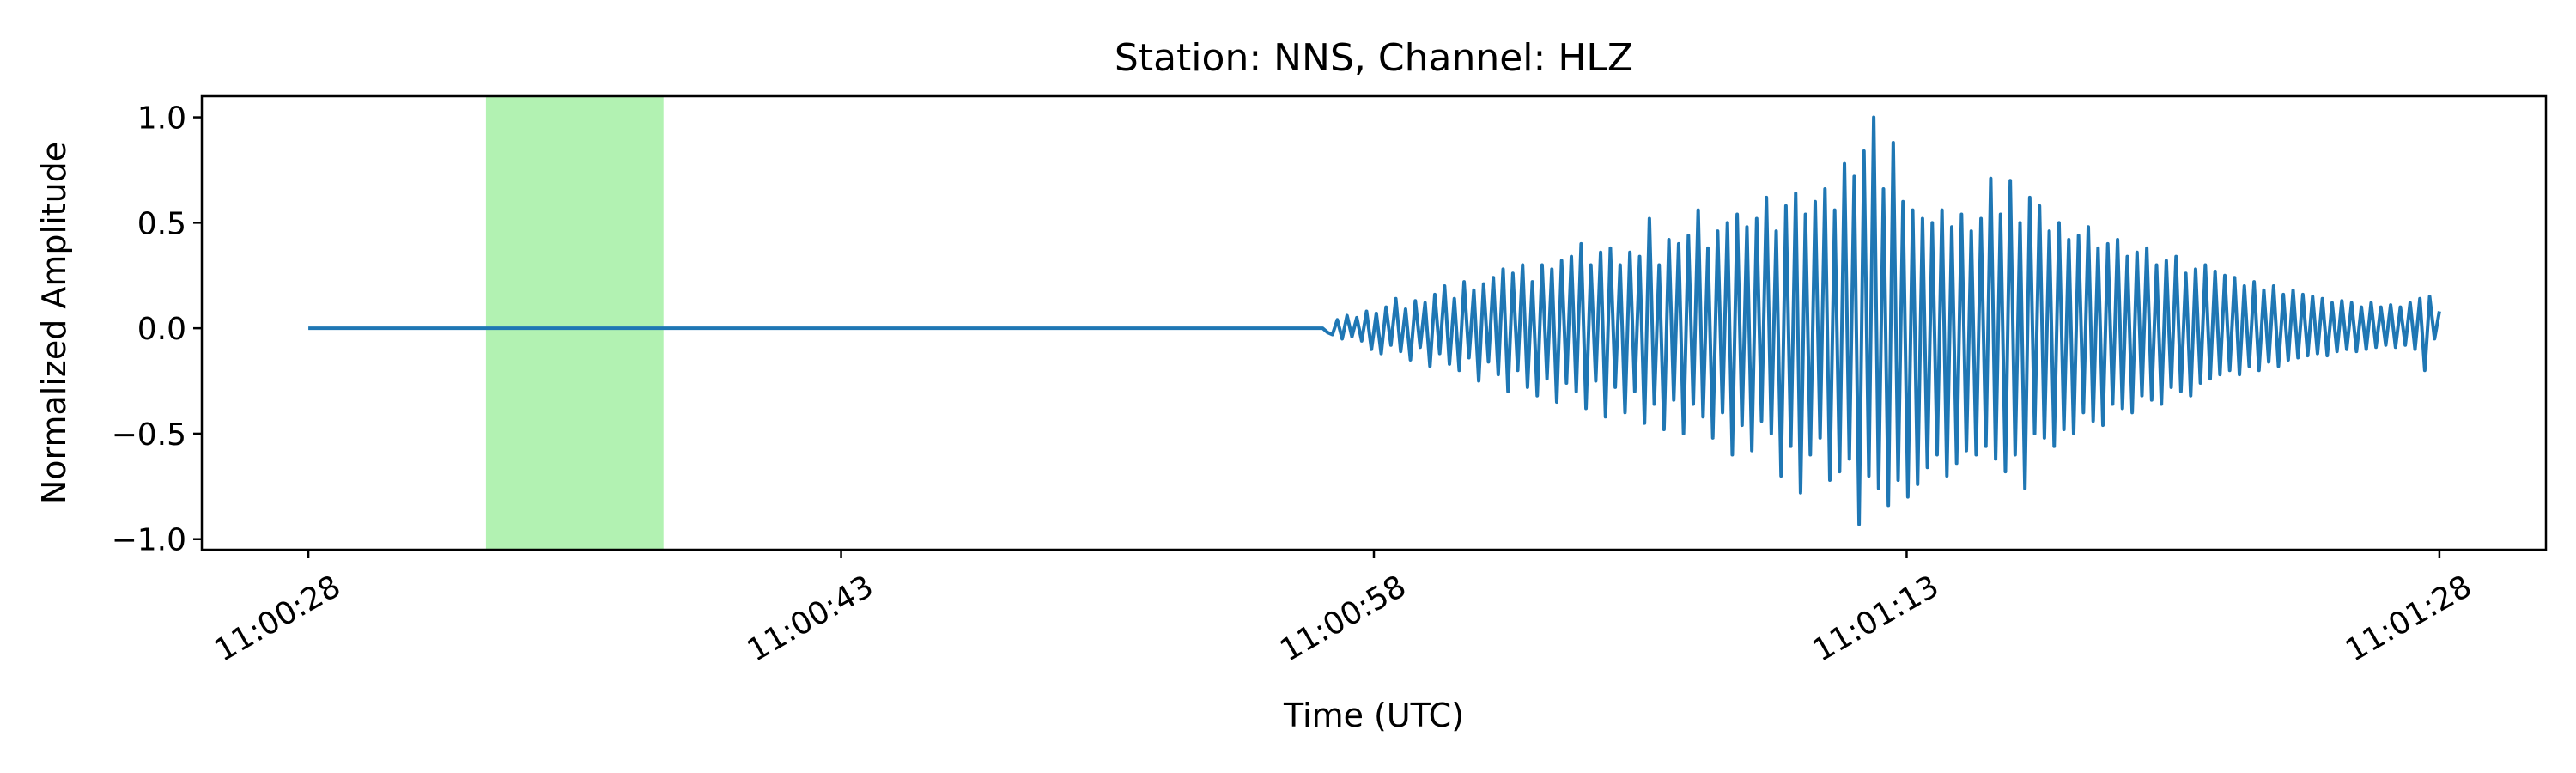  I want to click on x-axis-label: Time (UTC), so click(1374, 715).